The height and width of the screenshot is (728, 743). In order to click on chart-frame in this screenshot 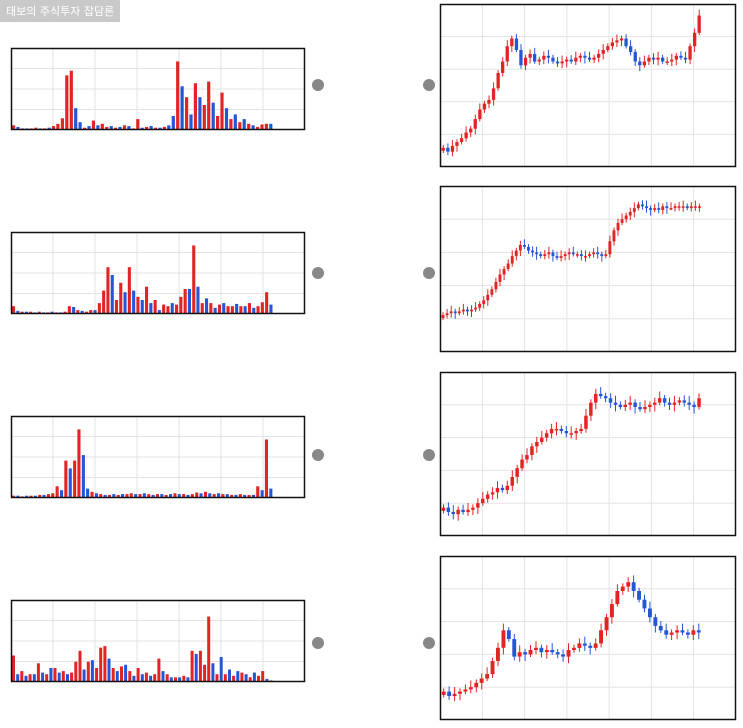, I will do `click(158, 641)`.